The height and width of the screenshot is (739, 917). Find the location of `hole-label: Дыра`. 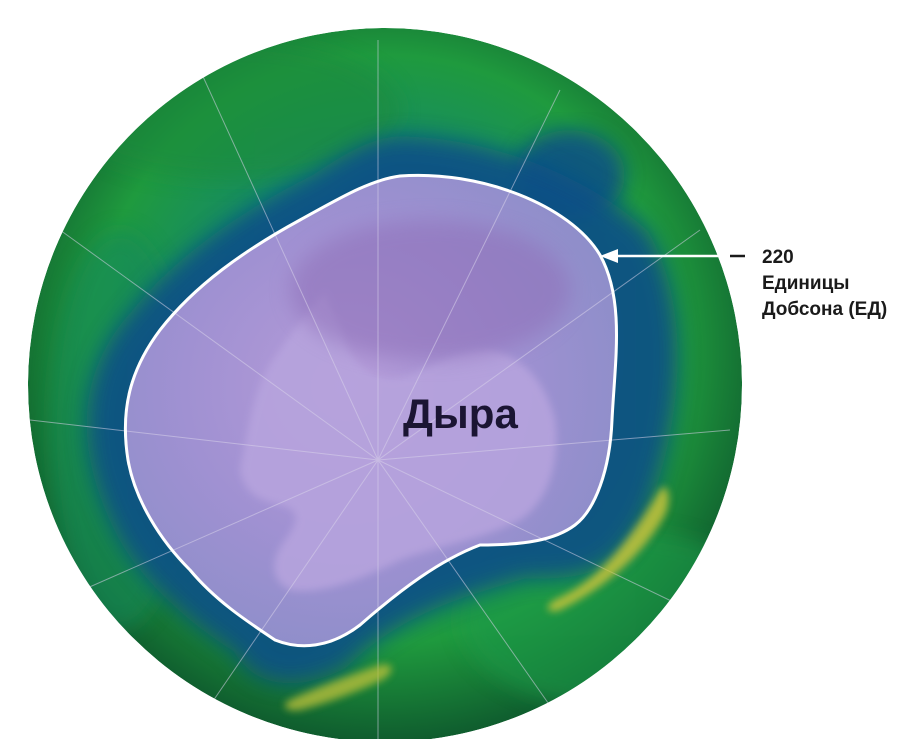

hole-label: Дыра is located at coordinates (460, 413).